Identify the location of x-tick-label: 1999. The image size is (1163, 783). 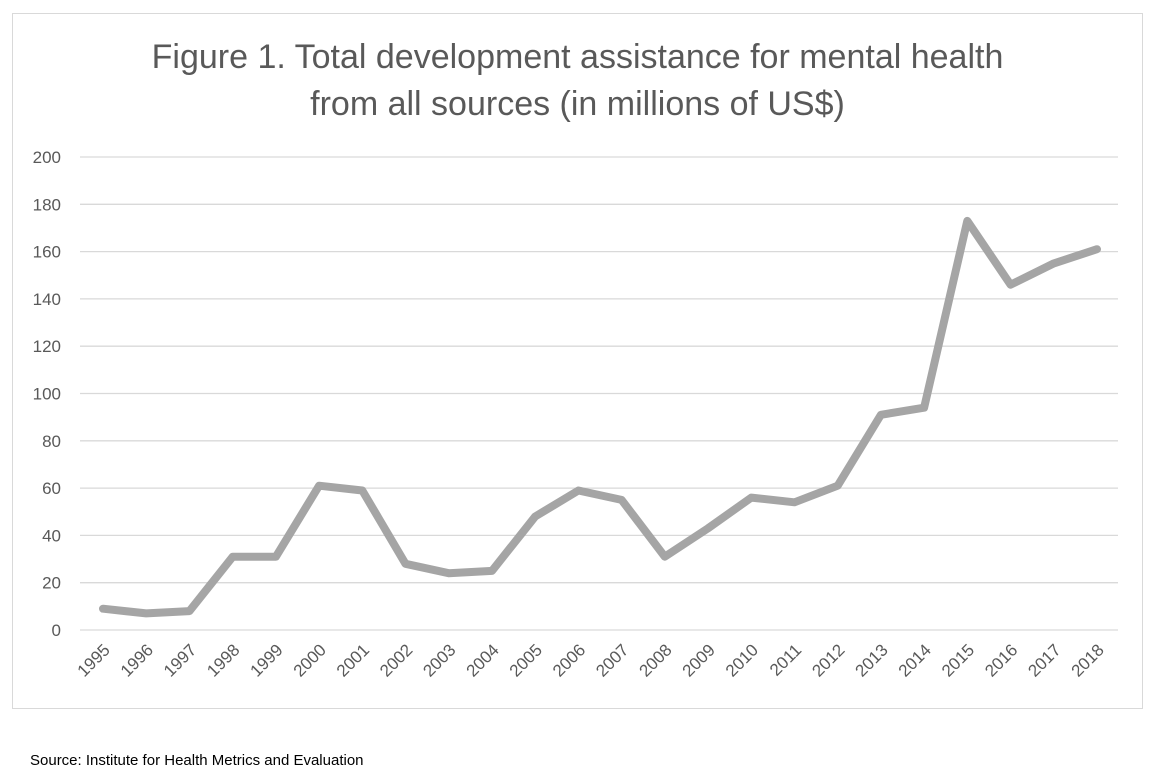
(267, 660).